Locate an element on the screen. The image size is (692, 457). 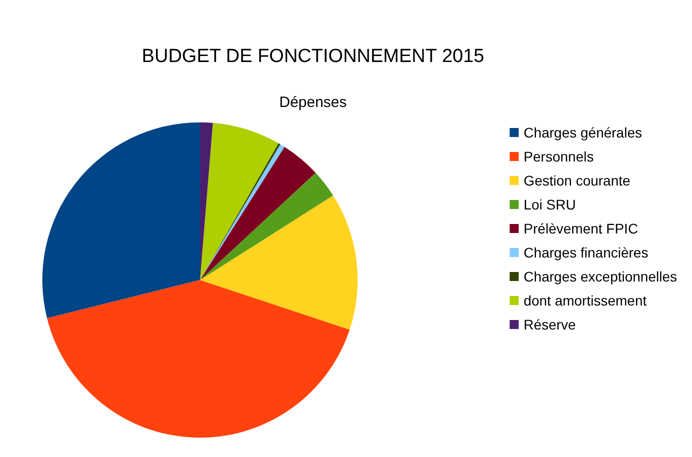
legend-label: Charges générales is located at coordinates (583, 132).